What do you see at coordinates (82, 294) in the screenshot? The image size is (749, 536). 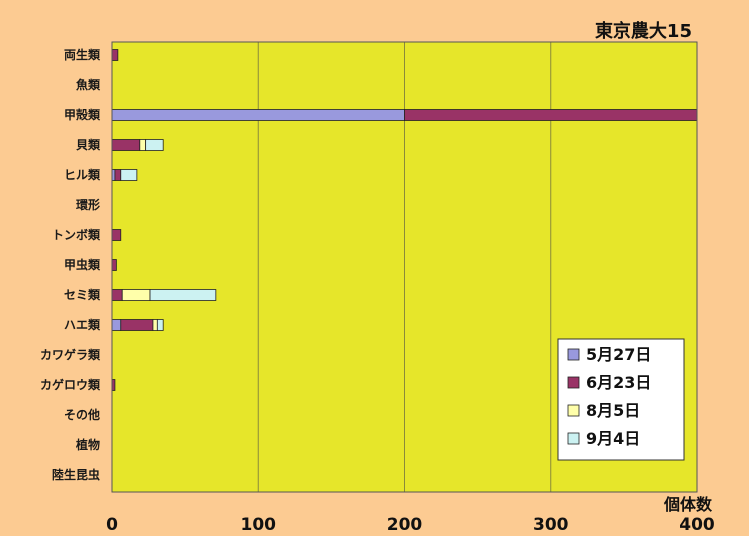 I see `category-label: セミ類` at bounding box center [82, 294].